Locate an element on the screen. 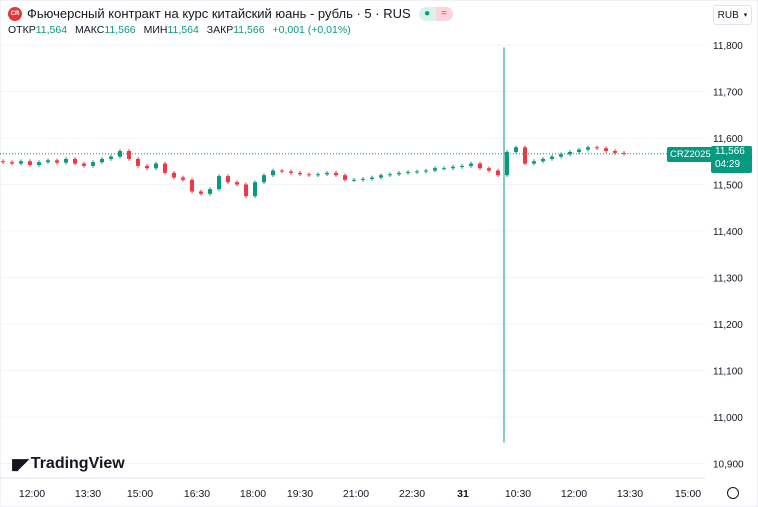  time-tick-label: 31 is located at coordinates (463, 494).